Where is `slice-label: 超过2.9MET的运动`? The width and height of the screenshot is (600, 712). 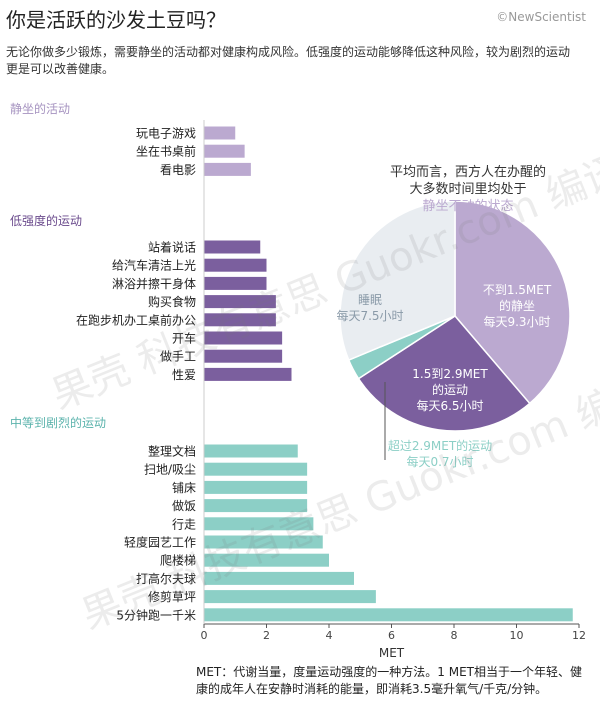 slice-label: 超过2.9MET的运动 is located at coordinates (440, 445).